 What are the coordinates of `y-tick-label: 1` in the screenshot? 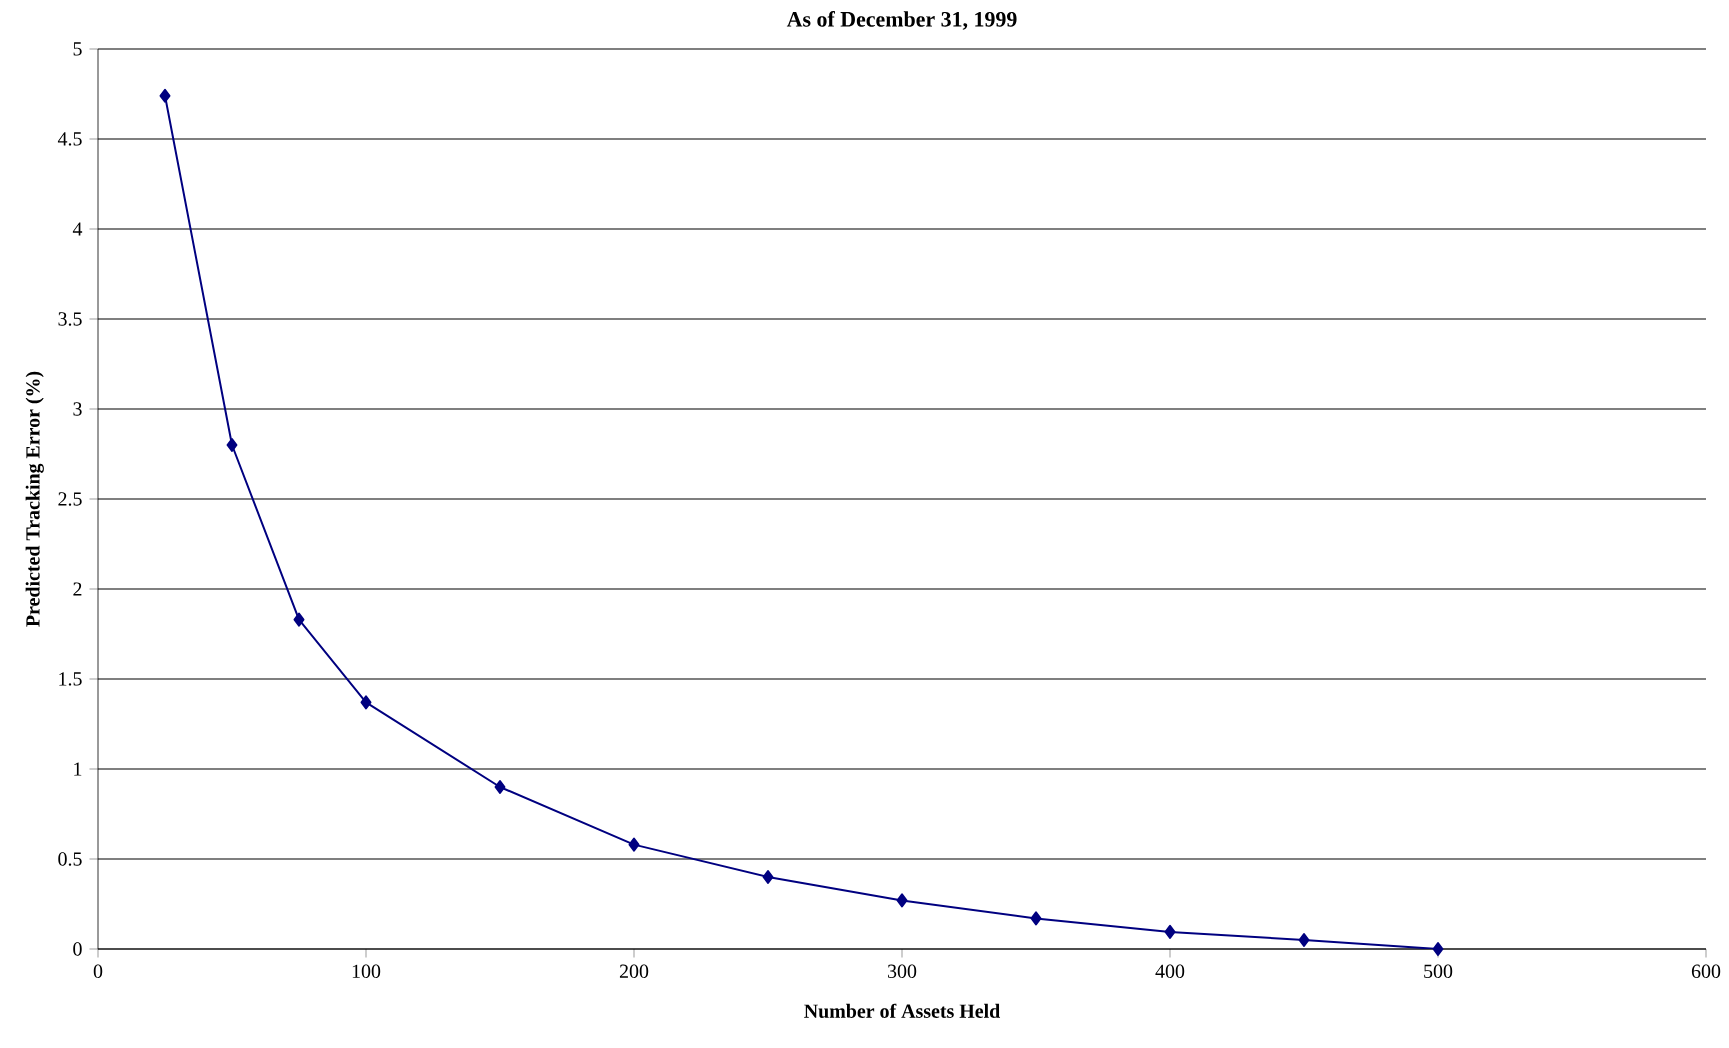 It's located at (78, 769).